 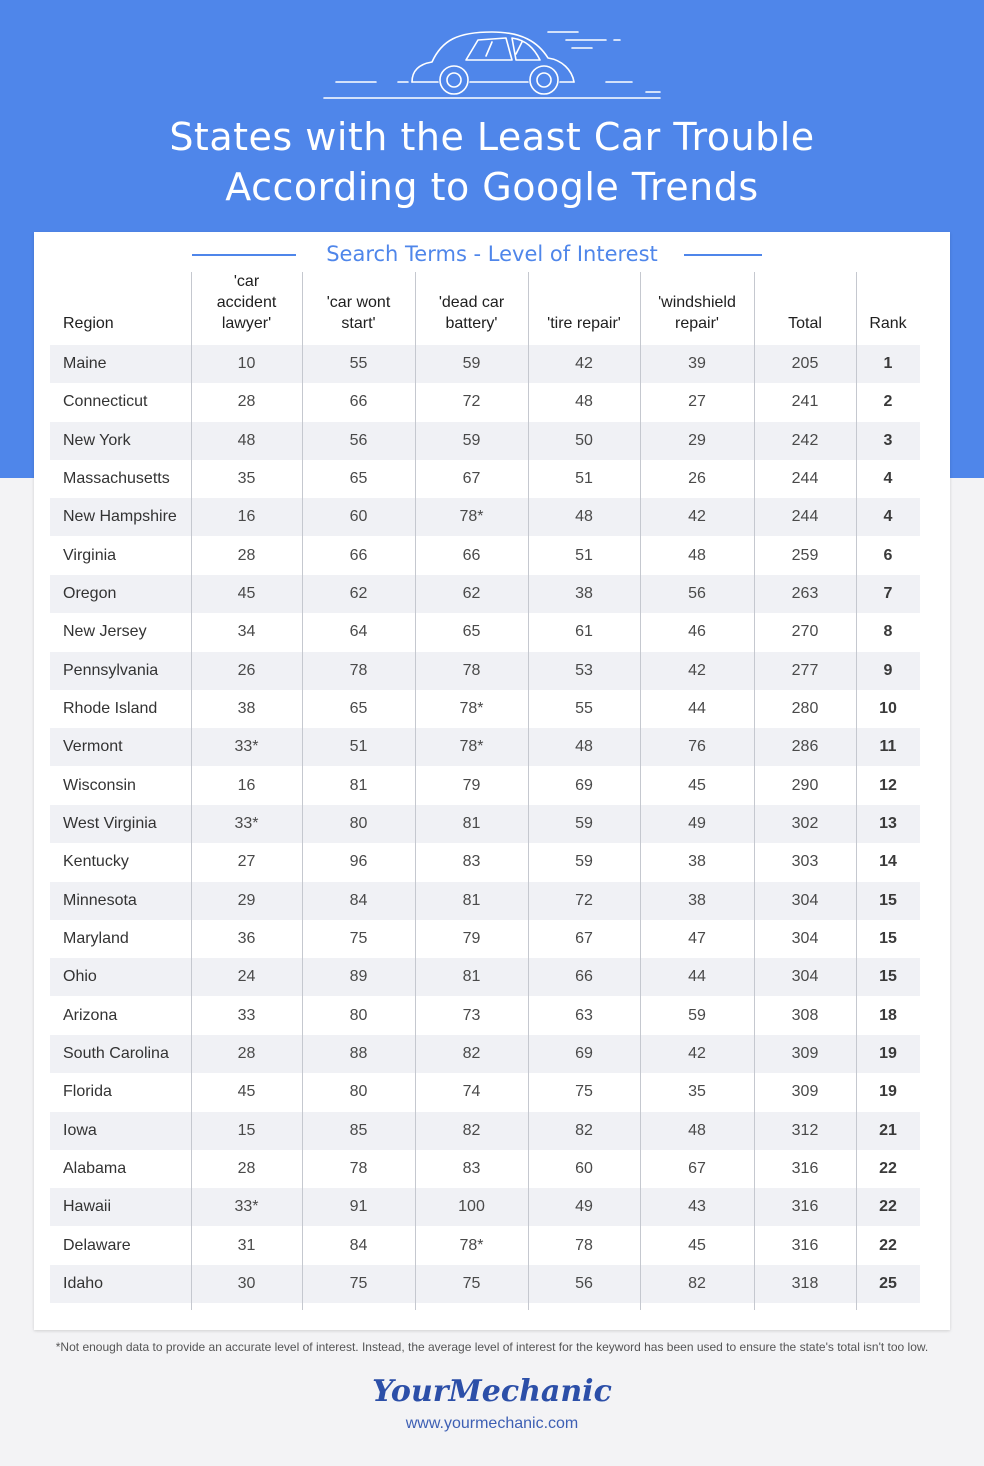 What do you see at coordinates (485, 402) in the screenshot?
I see `table-row: Connecticut 28 66 72 48 27 241 2` at bounding box center [485, 402].